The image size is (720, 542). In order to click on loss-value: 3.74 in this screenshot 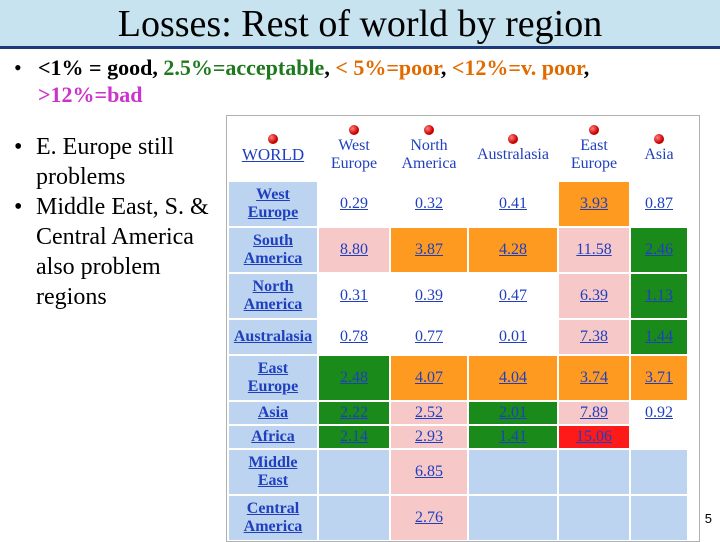, I will do `click(594, 377)`.